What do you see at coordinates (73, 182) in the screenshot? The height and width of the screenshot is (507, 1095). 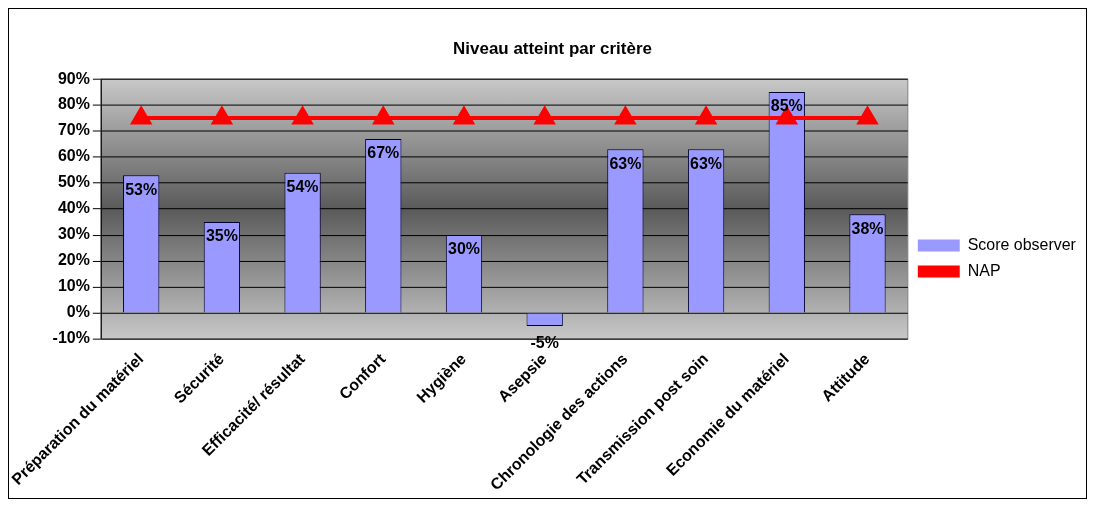 I see `y-tick-label: 50%` at bounding box center [73, 182].